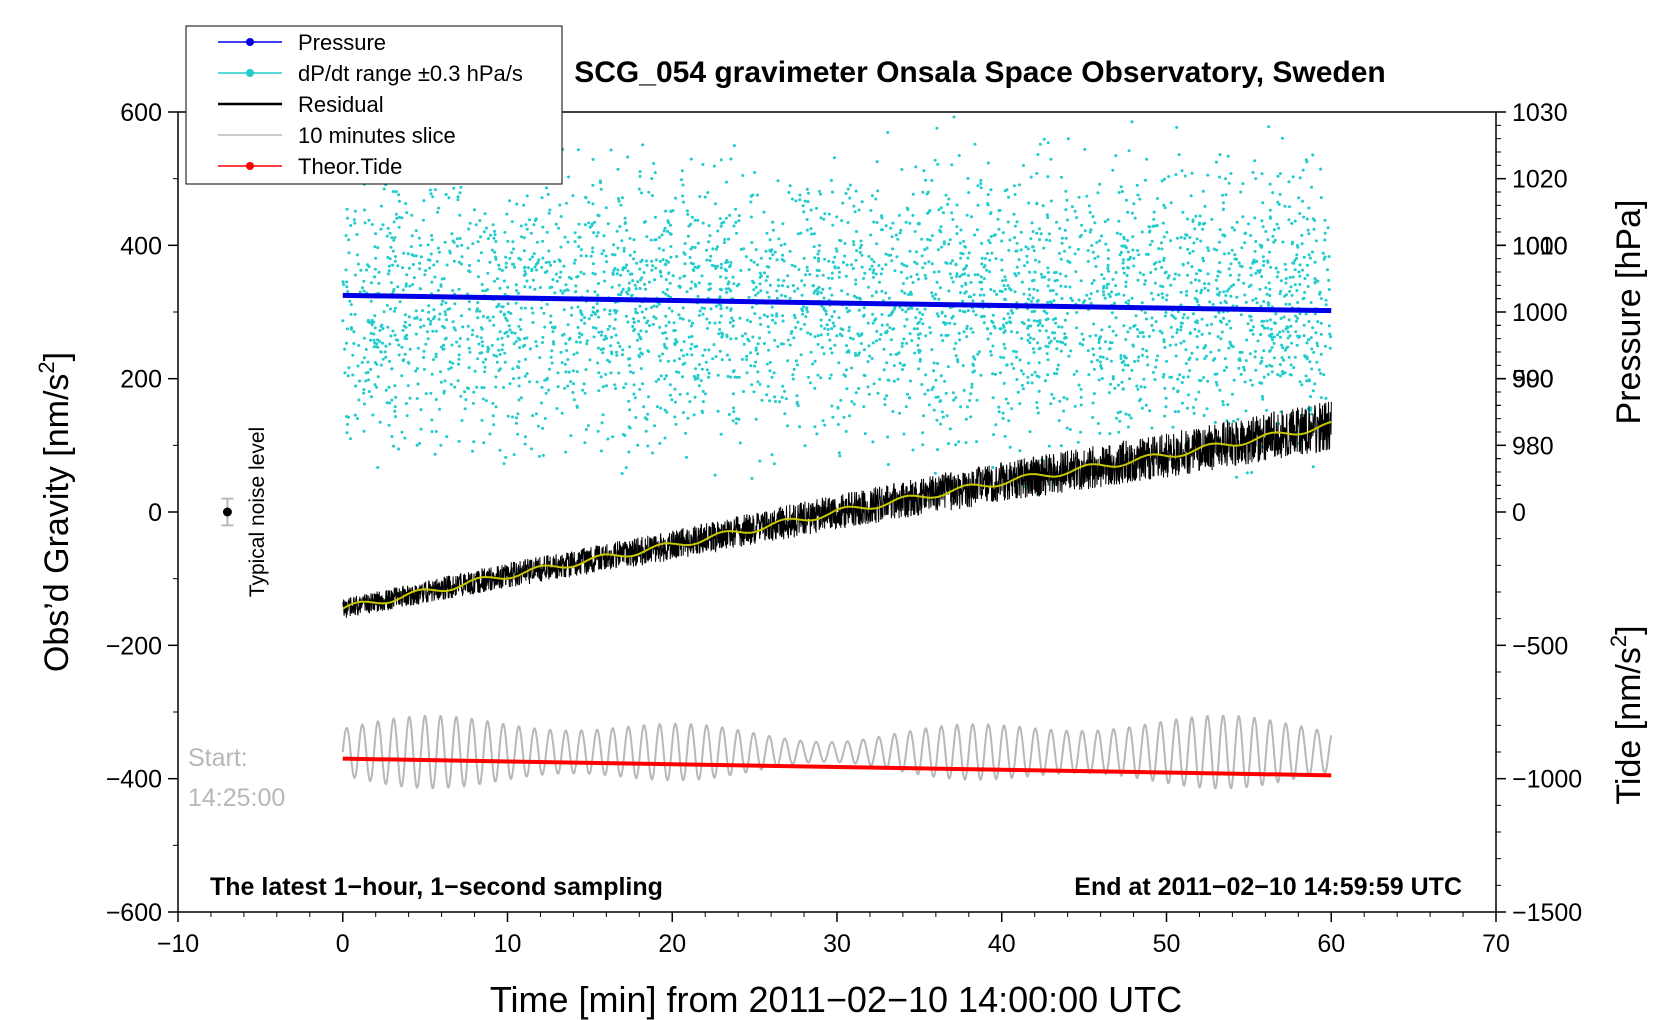  I want to click on residual-line, so click(837, 509).